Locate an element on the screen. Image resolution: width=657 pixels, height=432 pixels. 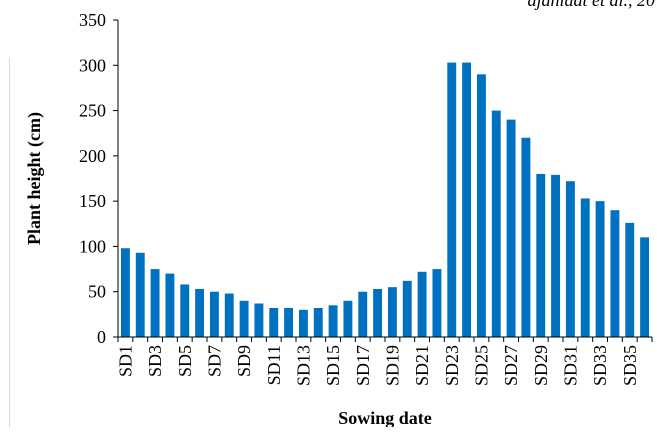
x-tick-label: SD33 is located at coordinates (600, 365).